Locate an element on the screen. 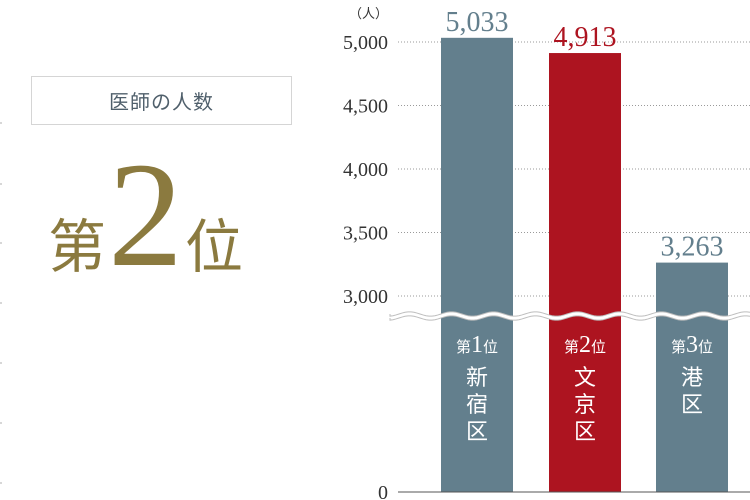 The width and height of the screenshot is (750, 500). y-tick-label: 5,000 is located at coordinates (365, 43).